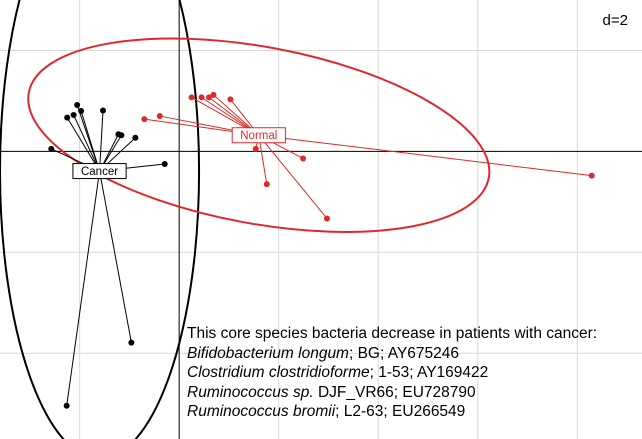  I want to click on cancer-label: Cancer, so click(99, 172).